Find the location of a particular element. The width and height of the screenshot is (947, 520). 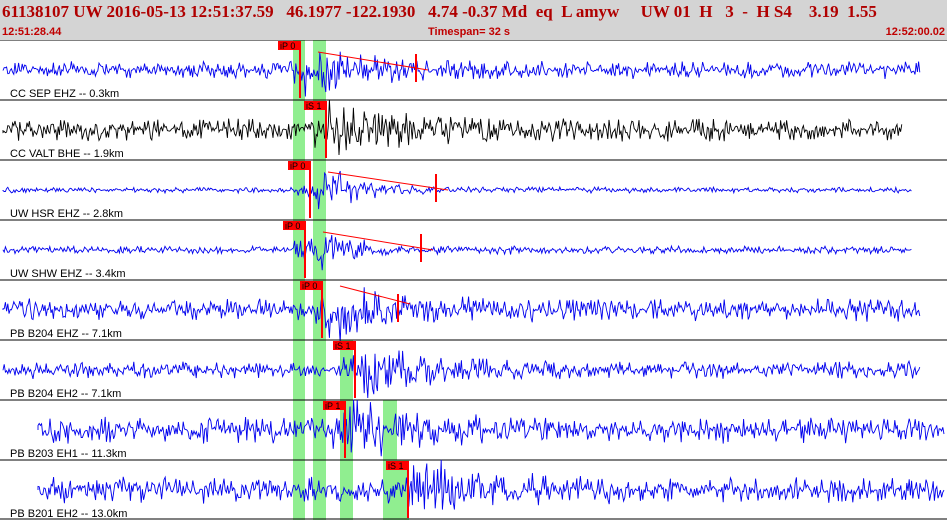

trace-row: iP 0 UW SHW EHZ -- 3.4km is located at coordinates (473, 249).